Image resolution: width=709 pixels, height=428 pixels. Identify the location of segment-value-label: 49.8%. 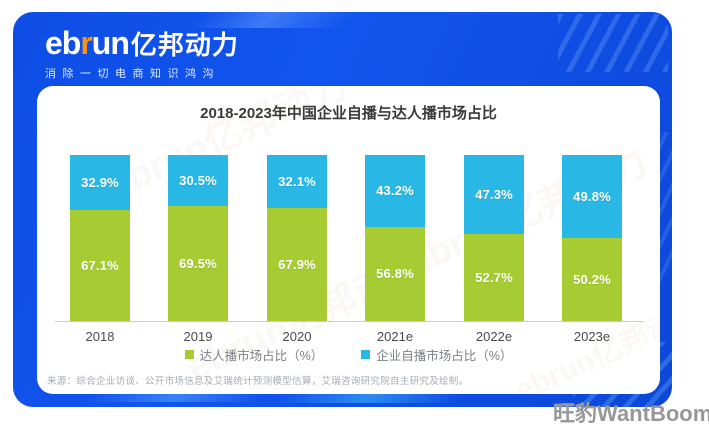
(592, 196).